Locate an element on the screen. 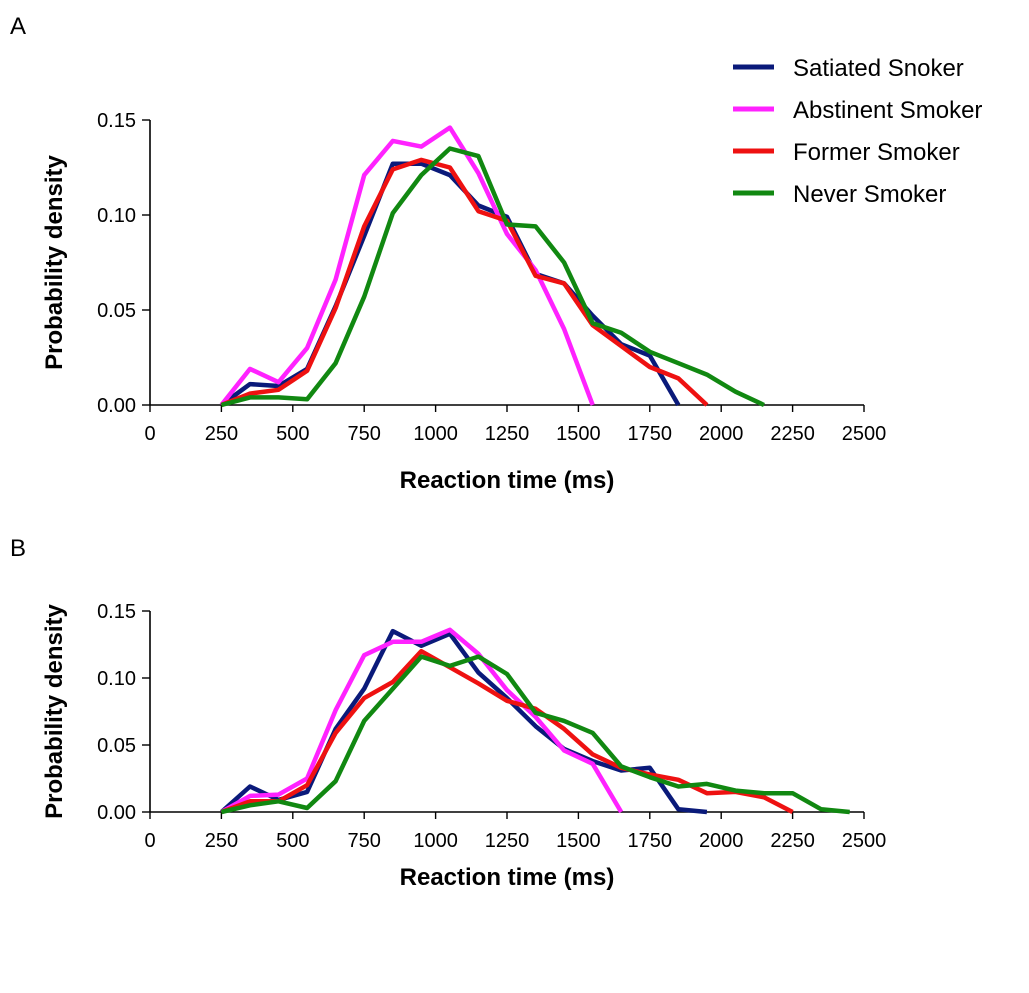  legend-label-former-smoker: Former Smoker is located at coordinates (876, 152).